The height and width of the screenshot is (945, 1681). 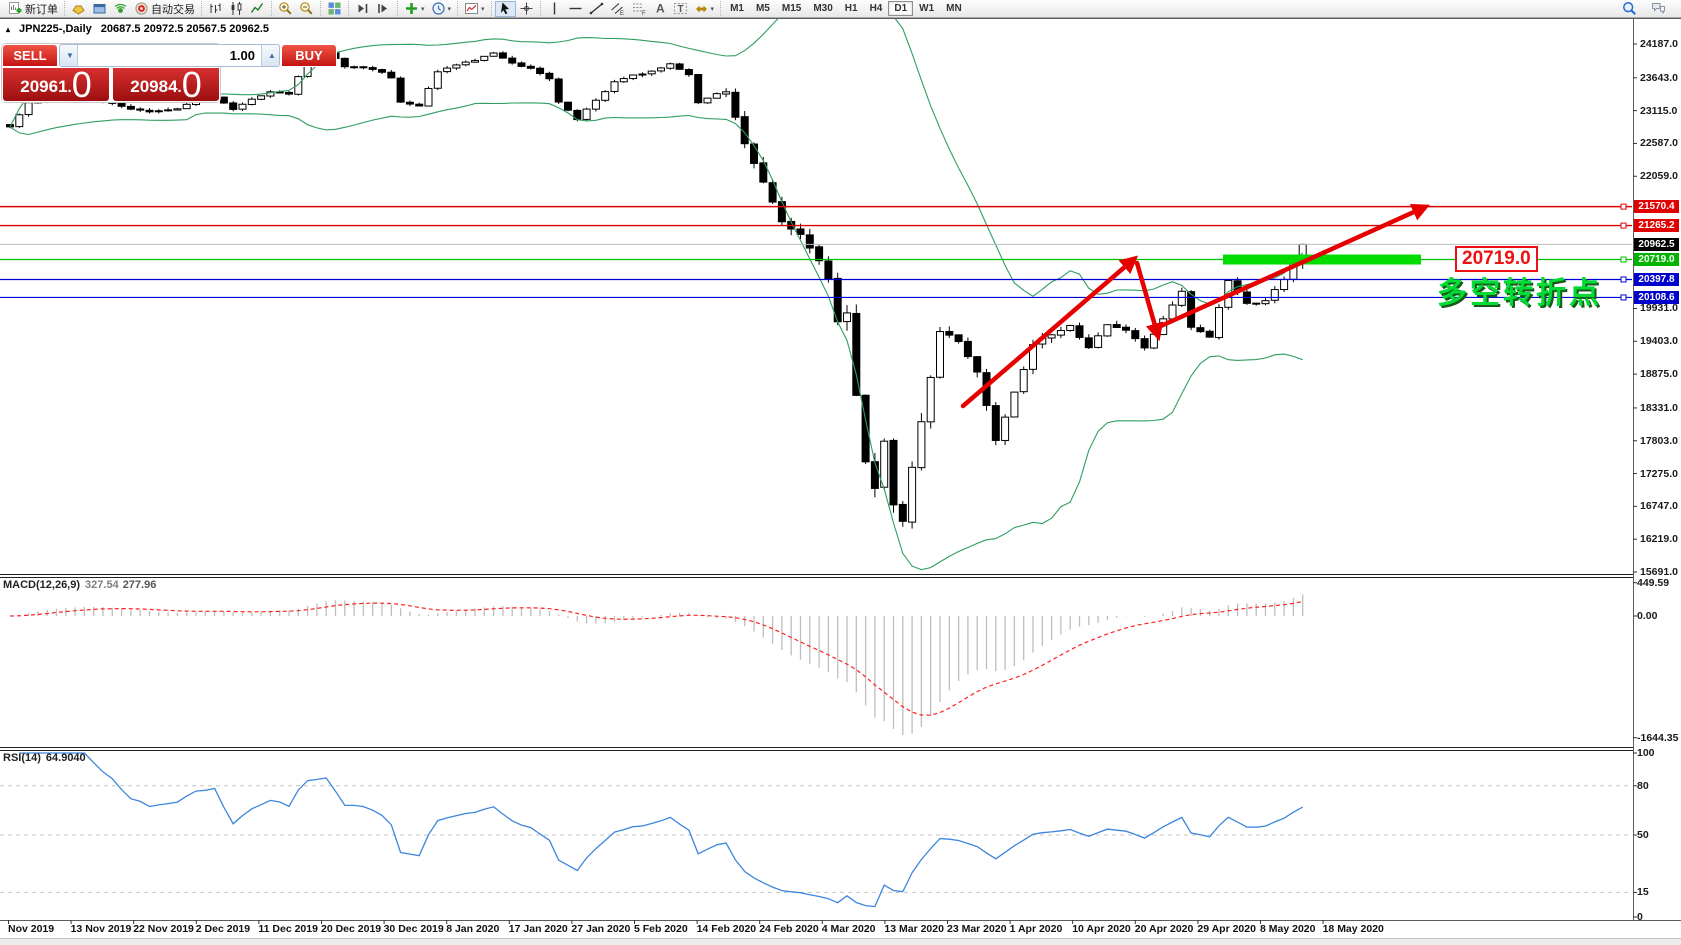 What do you see at coordinates (737, 8) in the screenshot?
I see `timeframe-m1-button: M1` at bounding box center [737, 8].